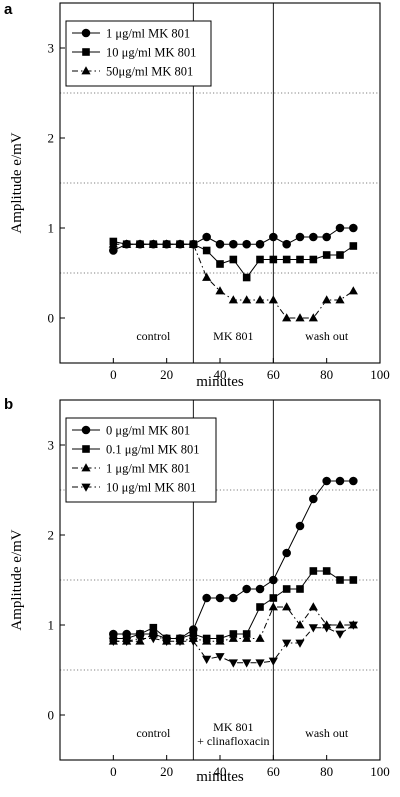 The width and height of the screenshot is (400, 797). What do you see at coordinates (51, 228) in the screenshot?
I see `y-tick-label: 1` at bounding box center [51, 228].